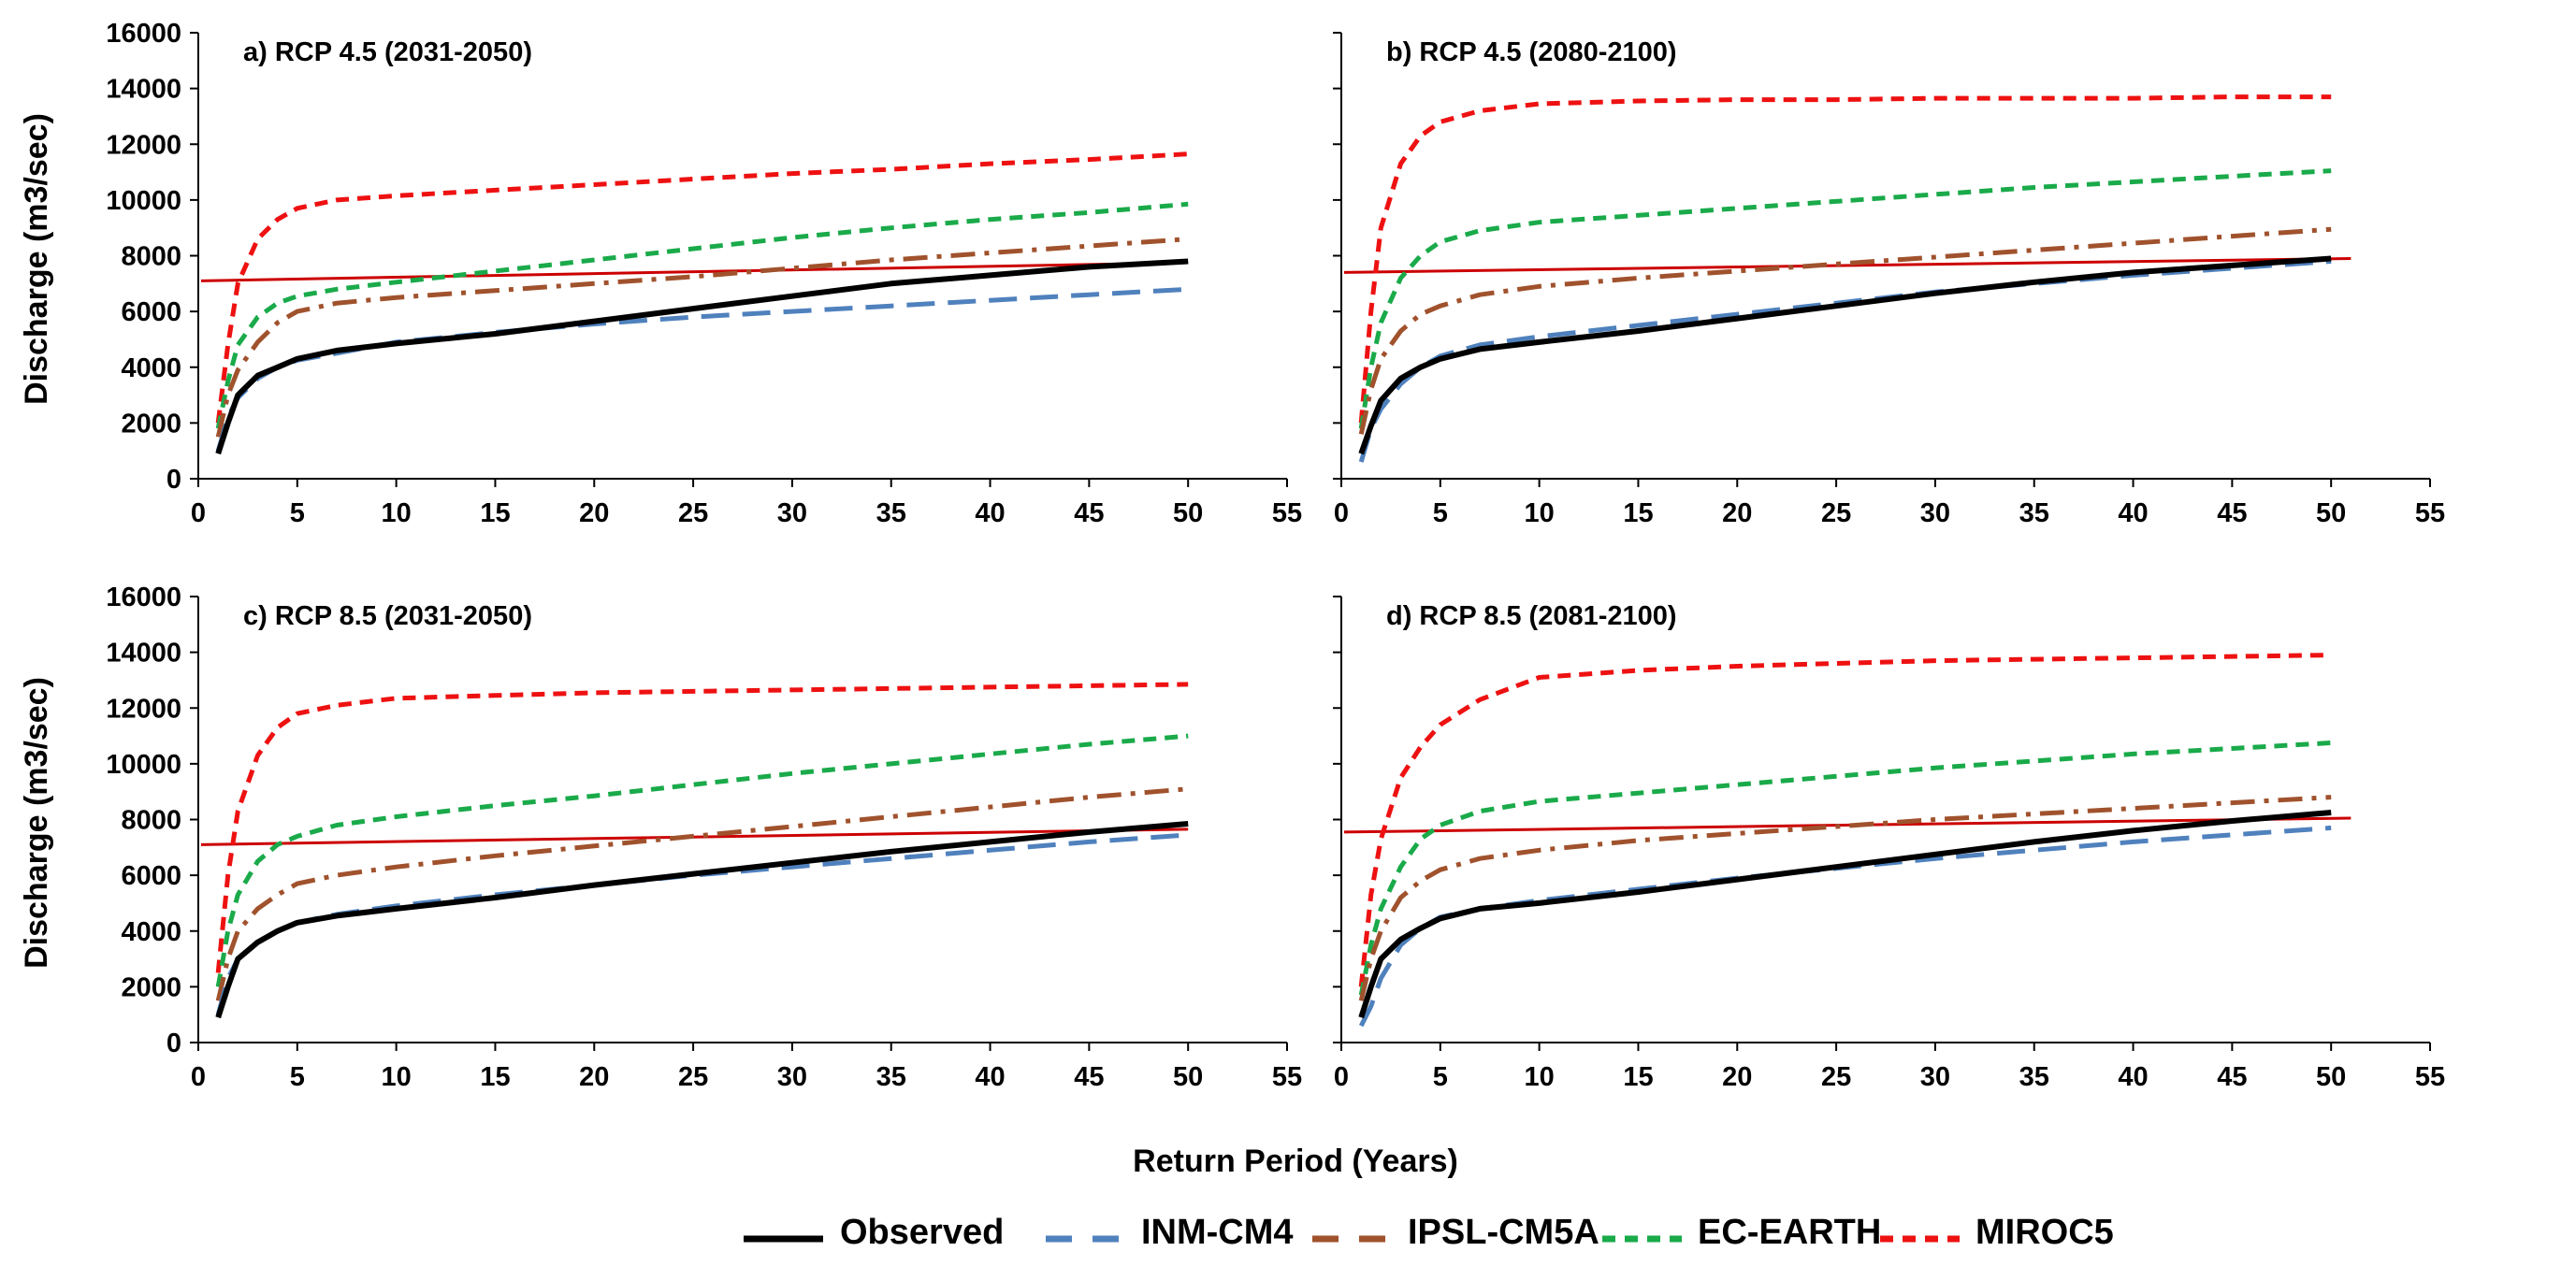  I want to click on panel-title: b) RCP 4.5 (2080-2100), so click(1531, 52).